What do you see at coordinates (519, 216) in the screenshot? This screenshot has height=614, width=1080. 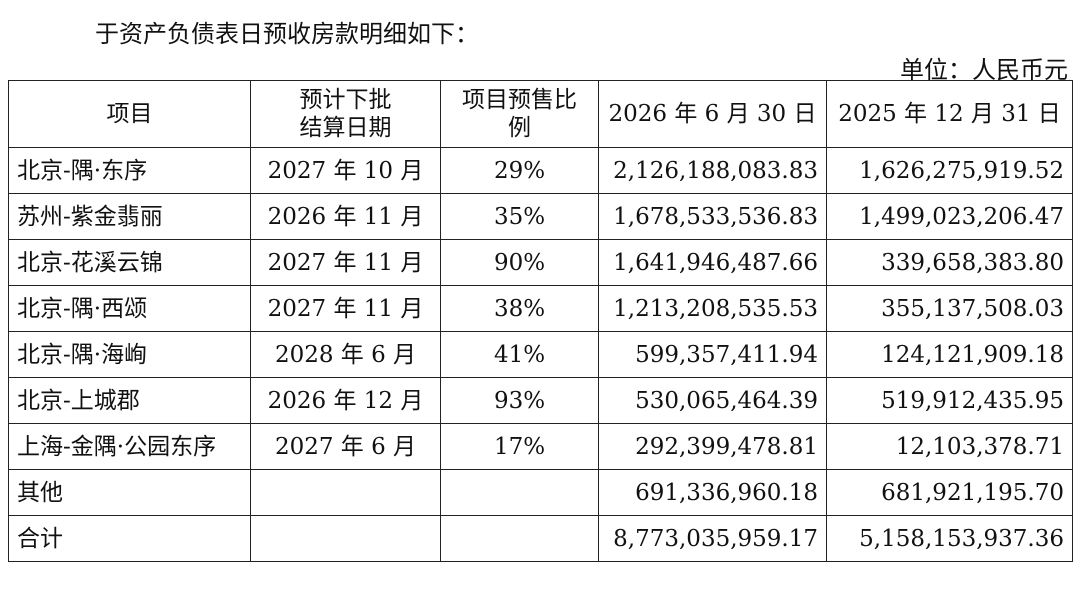 I see `cell: 35%` at bounding box center [519, 216].